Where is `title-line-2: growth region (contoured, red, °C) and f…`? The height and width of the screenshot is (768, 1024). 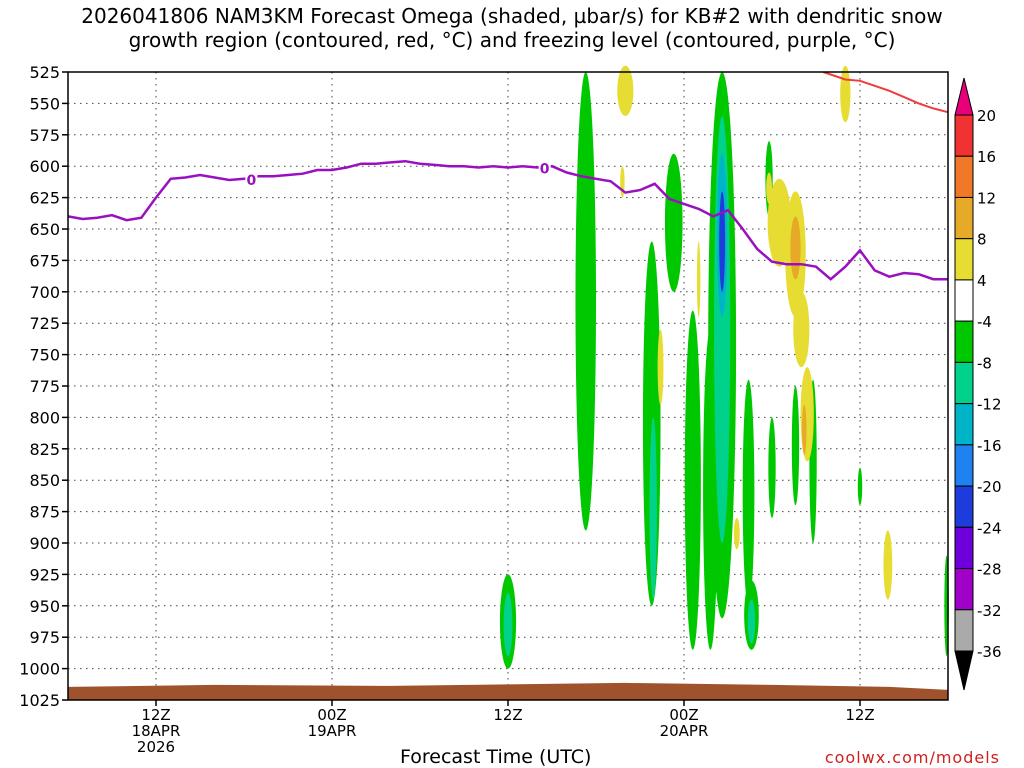
title-line-2: growth region (contoured, red, °C) and f… is located at coordinates (512, 40).